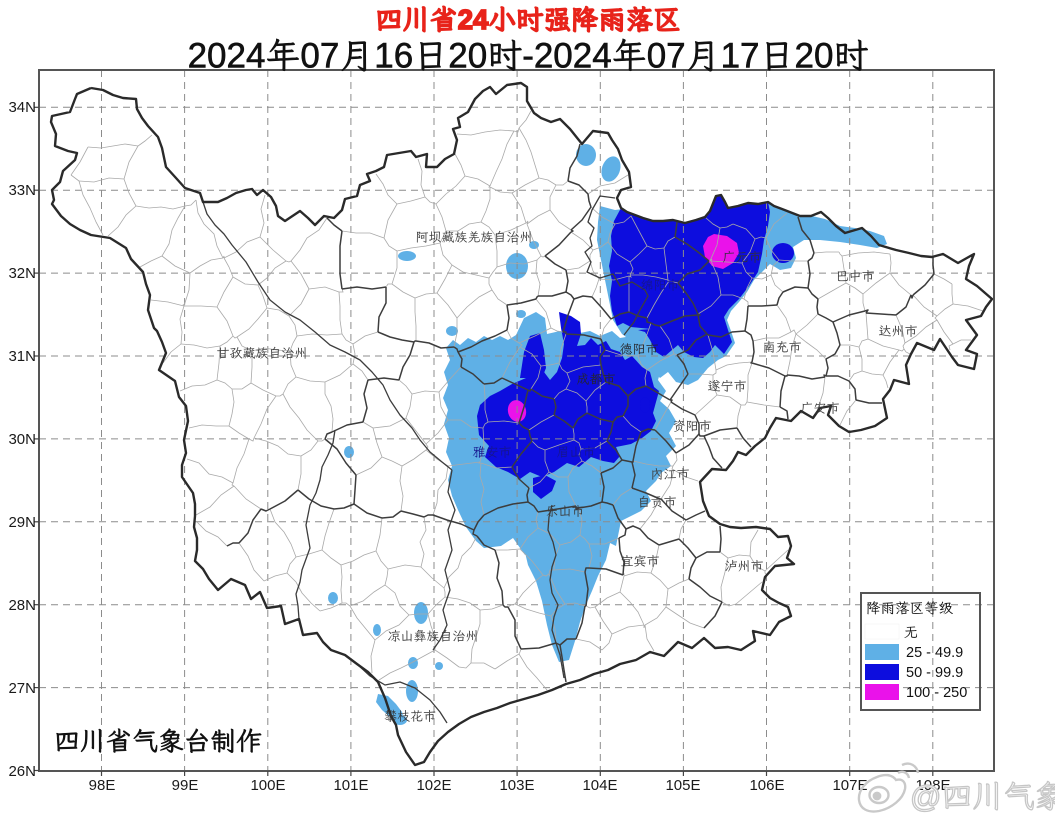  I want to click on svg-text: 30N, so click(22, 439).